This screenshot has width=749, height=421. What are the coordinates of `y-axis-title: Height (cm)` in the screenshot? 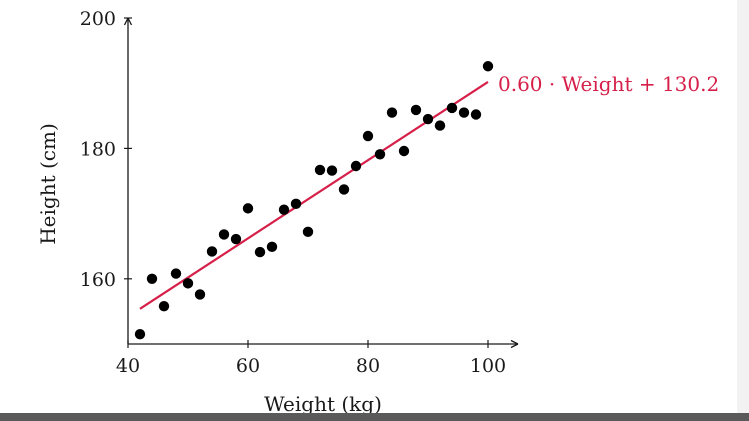 It's located at (48, 184).